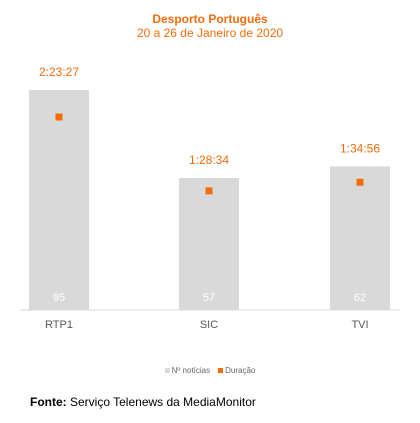 The width and height of the screenshot is (420, 423). I want to click on category-label-rtp1: RTP1, so click(59, 325).